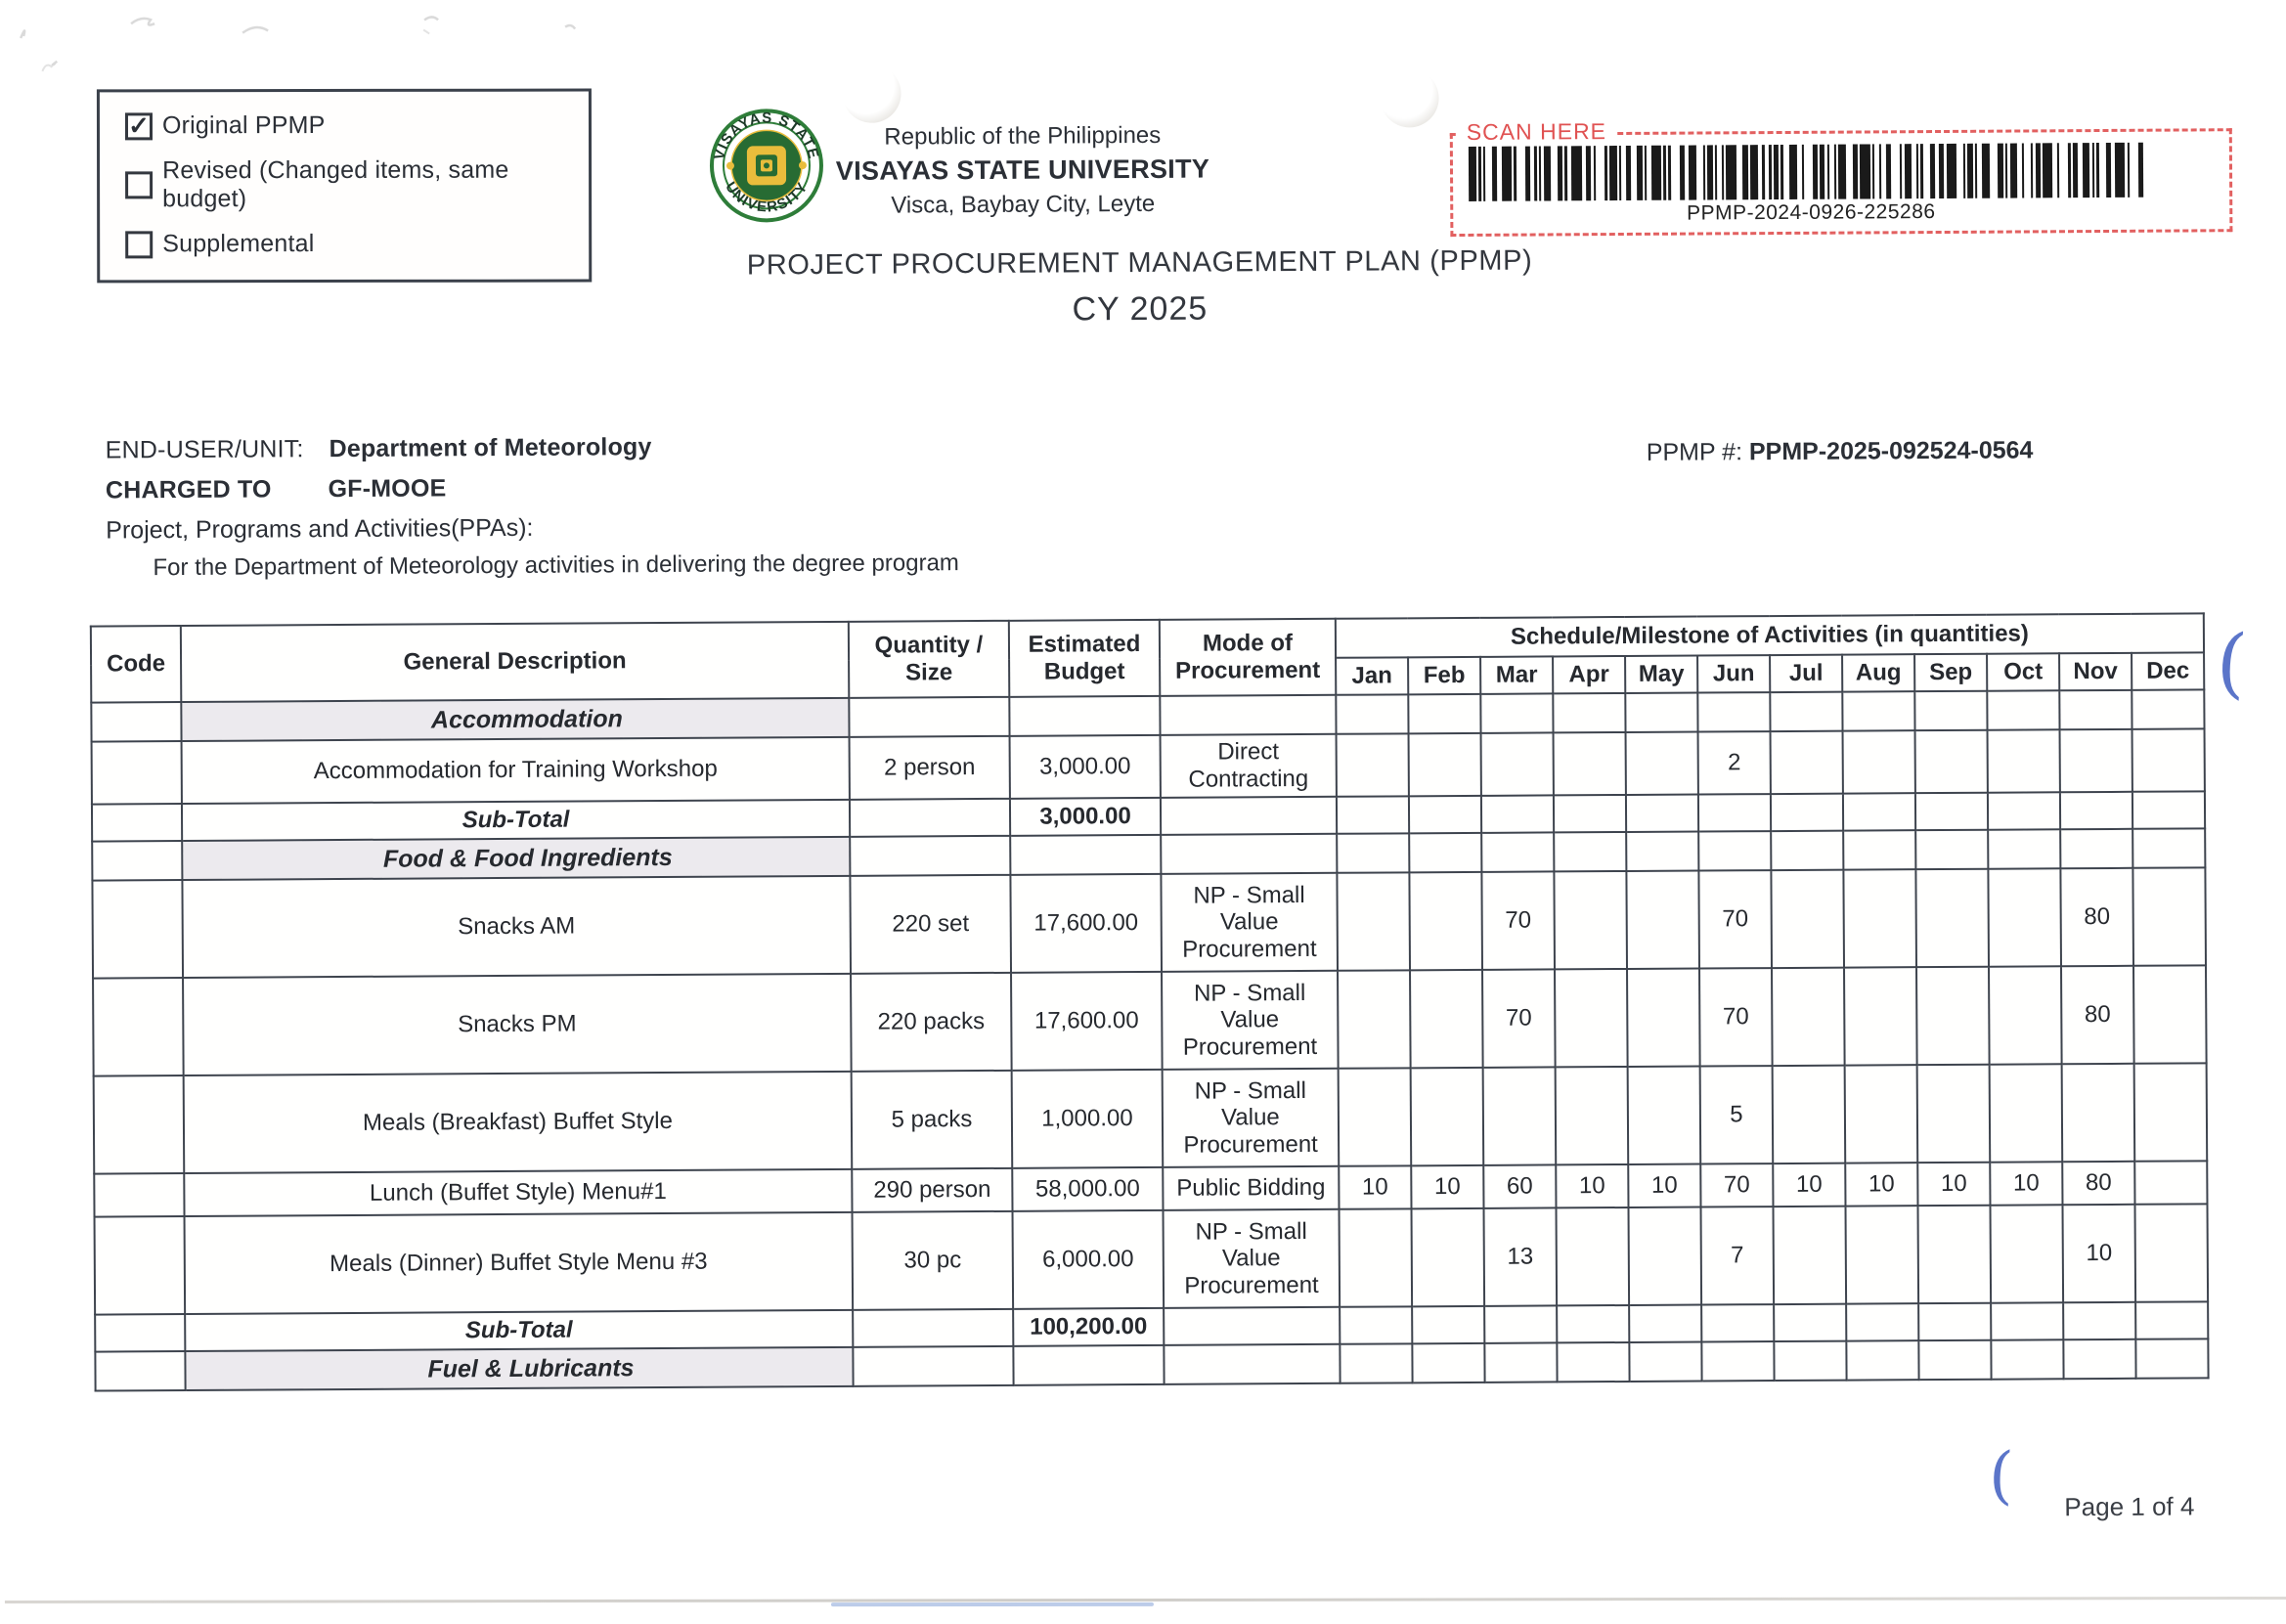 The height and width of the screenshot is (1624, 2286). Describe the element at coordinates (1664, 1185) in the screenshot. I see `cell-month-may: 10` at that location.